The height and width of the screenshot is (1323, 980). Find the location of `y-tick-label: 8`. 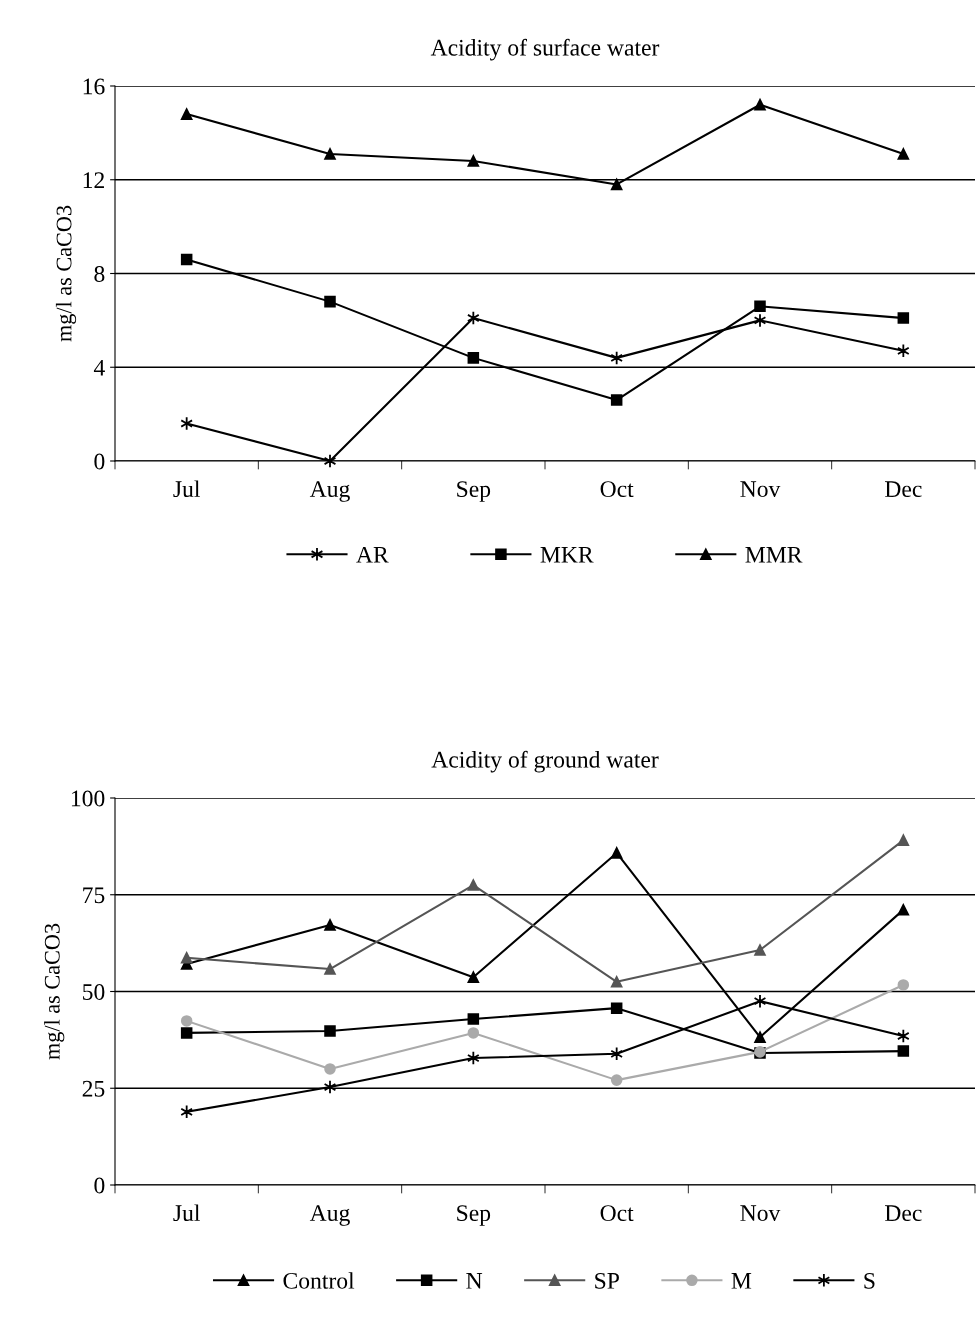

y-tick-label: 8 is located at coordinates (99, 273).